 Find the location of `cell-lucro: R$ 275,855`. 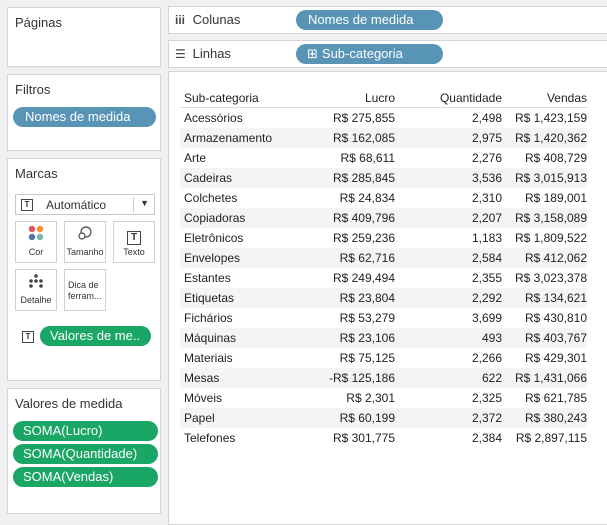

cell-lucro: R$ 275,855 is located at coordinates (363, 118).